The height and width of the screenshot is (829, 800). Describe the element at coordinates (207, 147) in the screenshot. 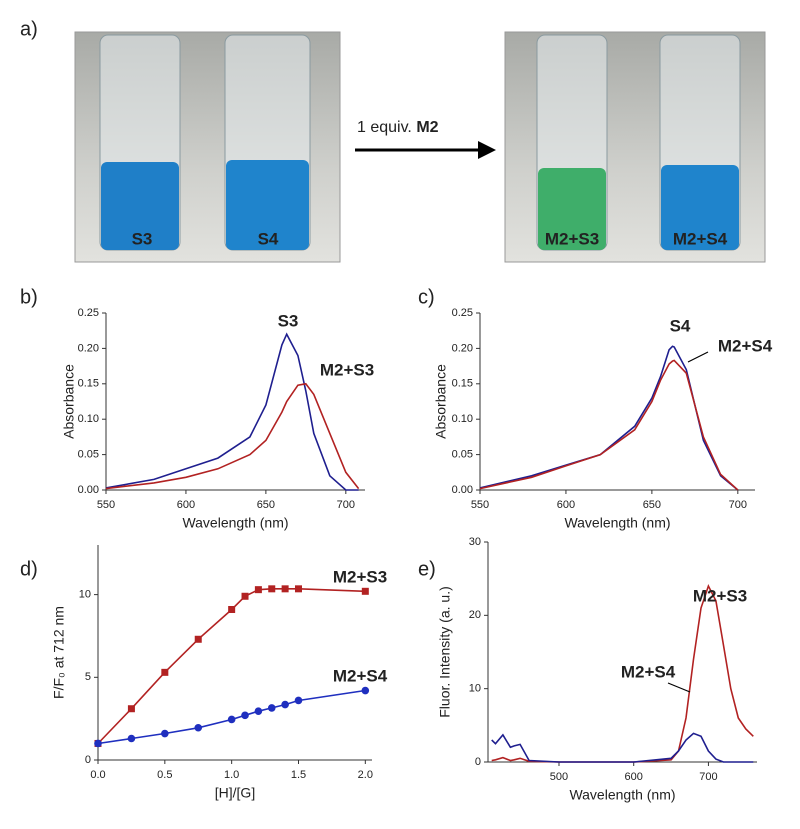

I see `photo-left` at that location.